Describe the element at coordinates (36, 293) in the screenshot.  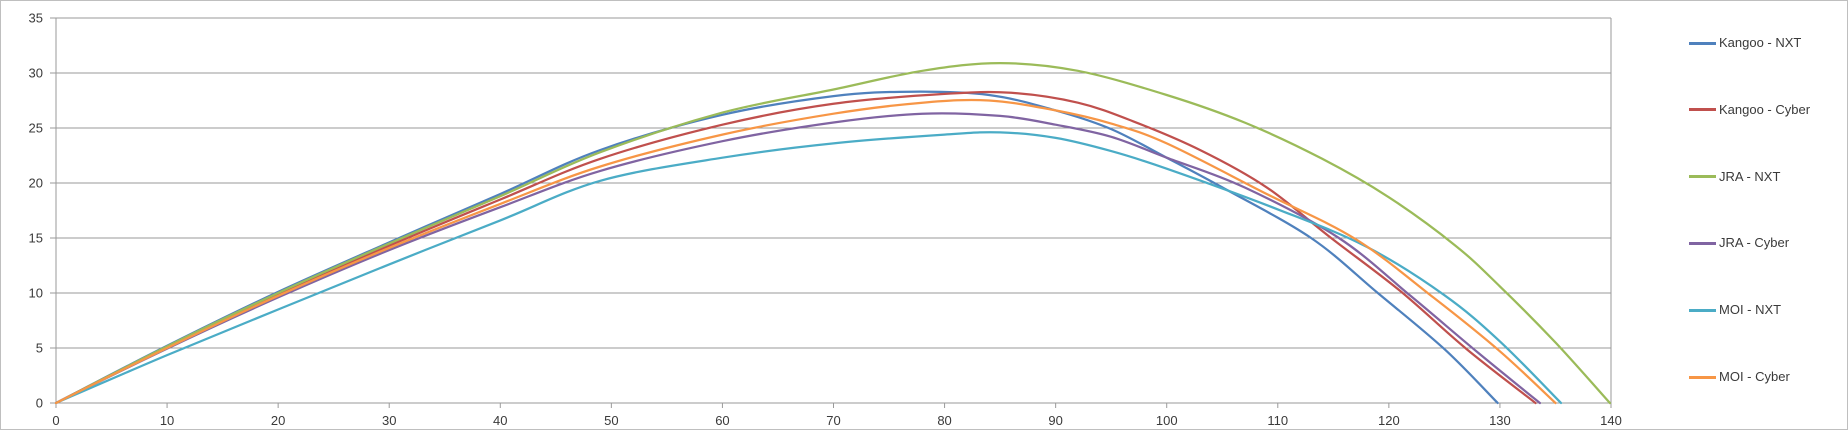
I see `y-tick-label: 10` at that location.